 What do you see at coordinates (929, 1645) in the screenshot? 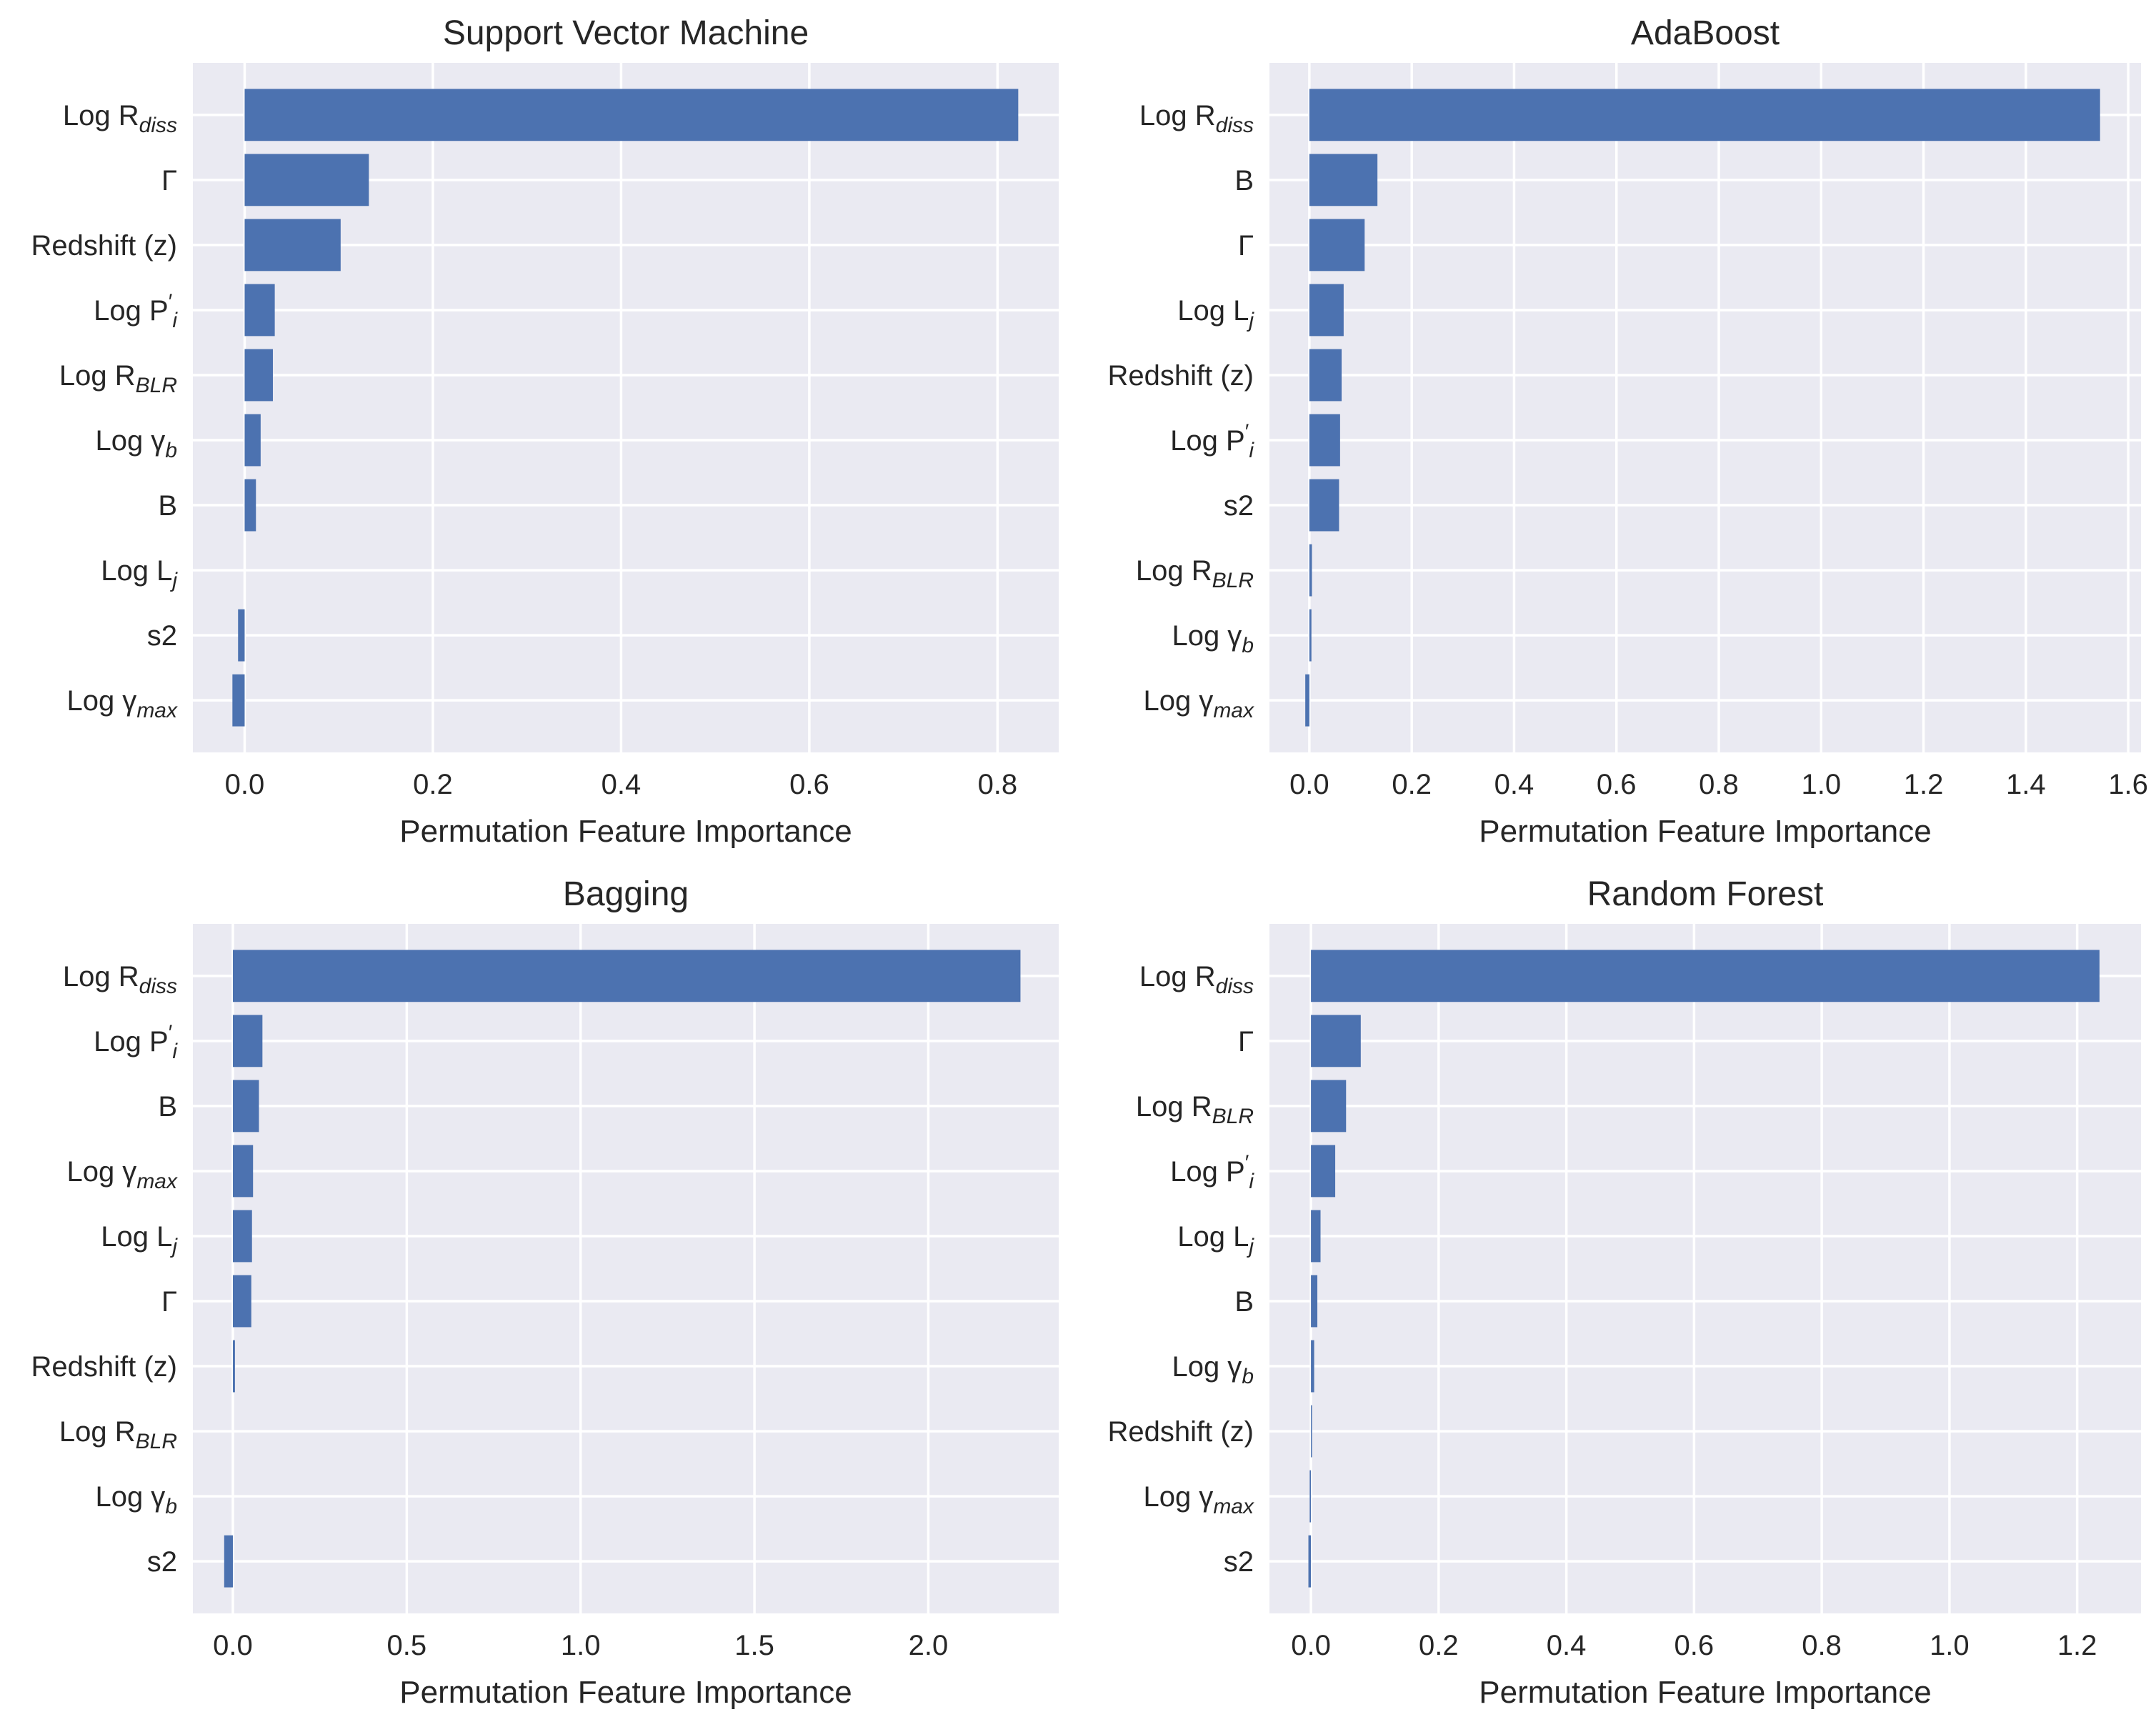
I see `x-tick-label: 2.0` at bounding box center [929, 1645].